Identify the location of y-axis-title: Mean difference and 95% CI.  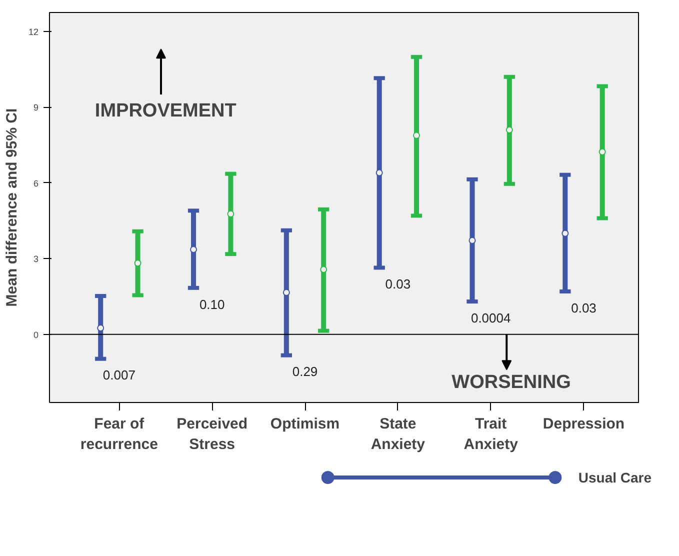
(11, 207).